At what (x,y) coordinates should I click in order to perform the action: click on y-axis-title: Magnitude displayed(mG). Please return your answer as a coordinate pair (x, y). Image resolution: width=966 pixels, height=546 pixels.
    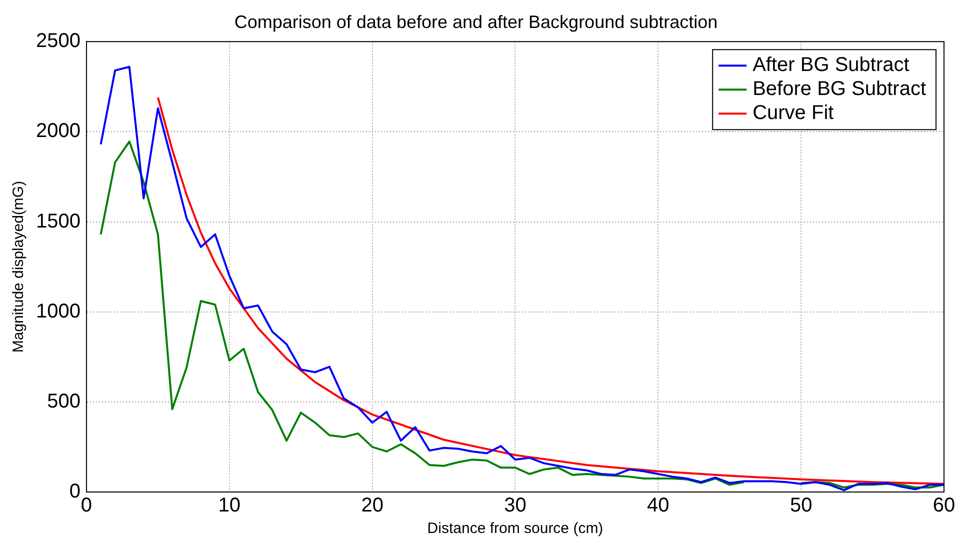
    Looking at the image, I should click on (19, 266).